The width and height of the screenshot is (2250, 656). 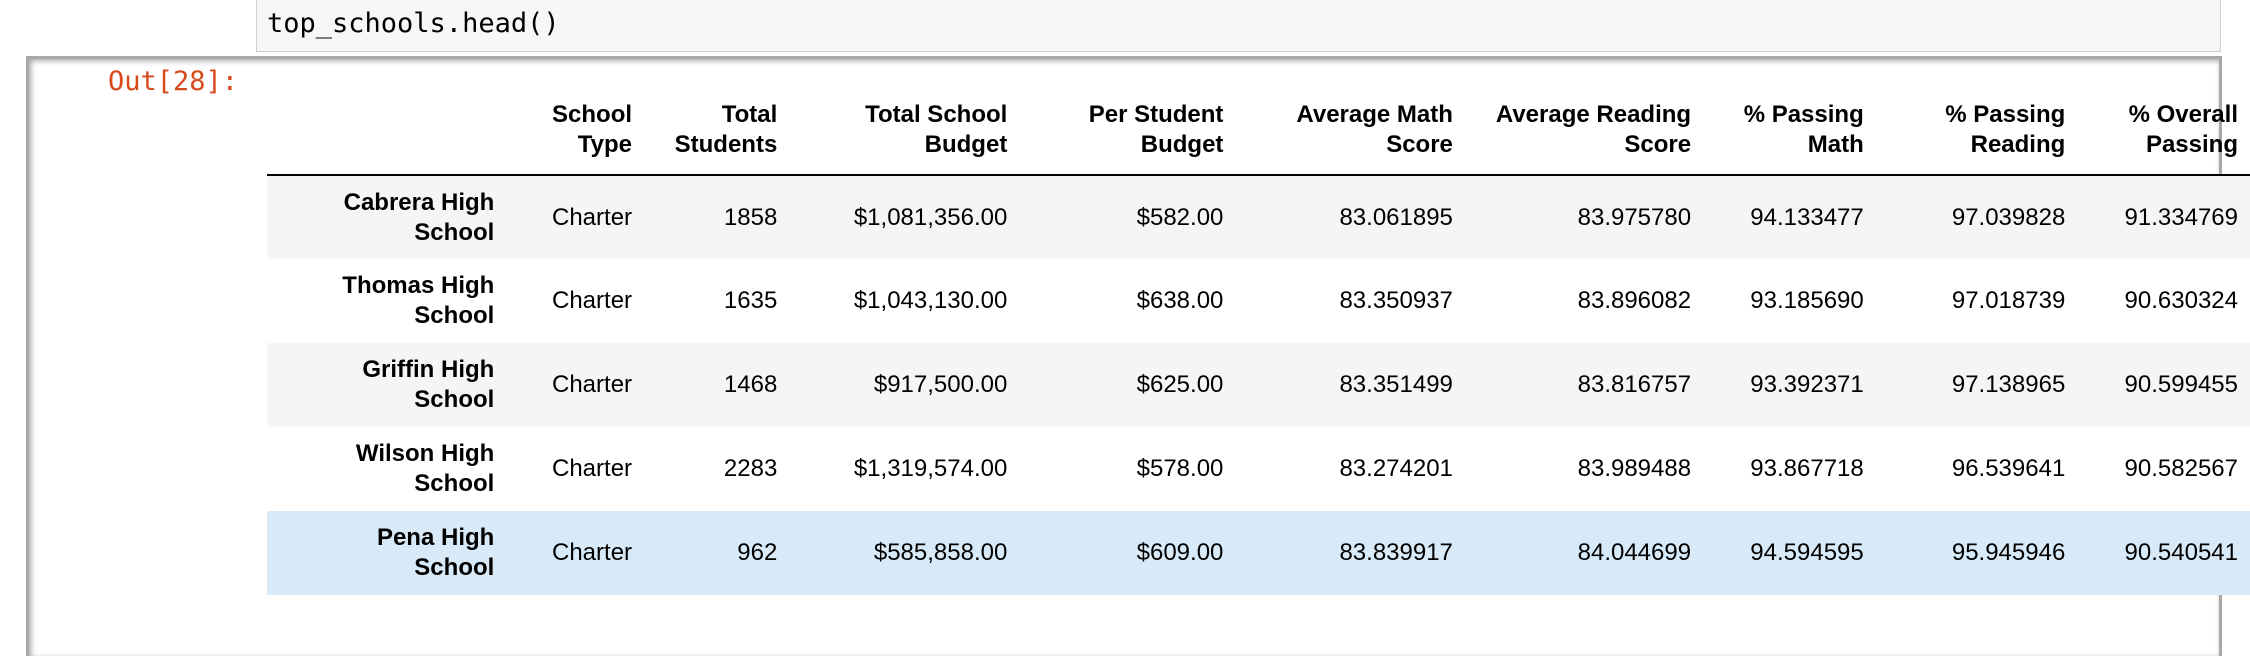 I want to click on column-header-line: % Overall, so click(x=2183, y=114).